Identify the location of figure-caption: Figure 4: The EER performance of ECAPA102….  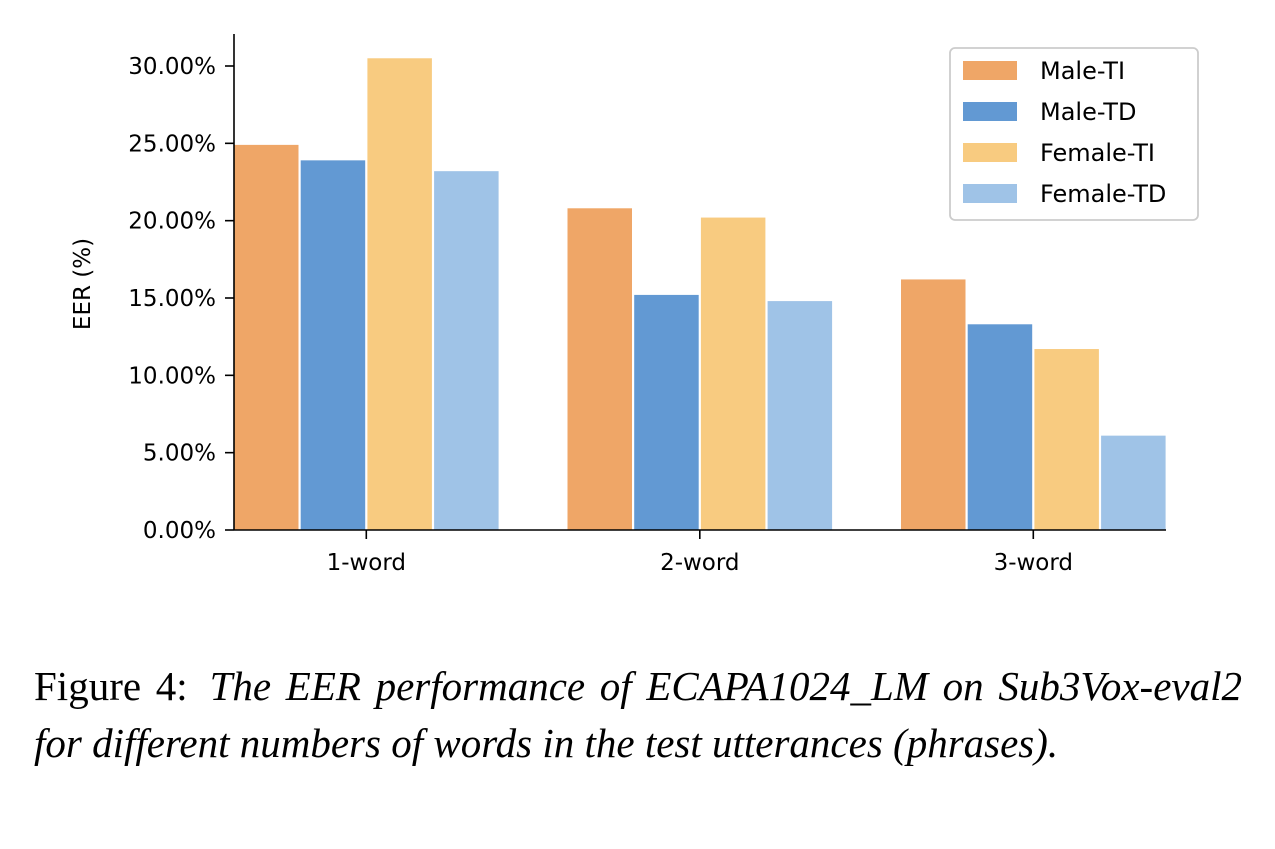
(638, 715).